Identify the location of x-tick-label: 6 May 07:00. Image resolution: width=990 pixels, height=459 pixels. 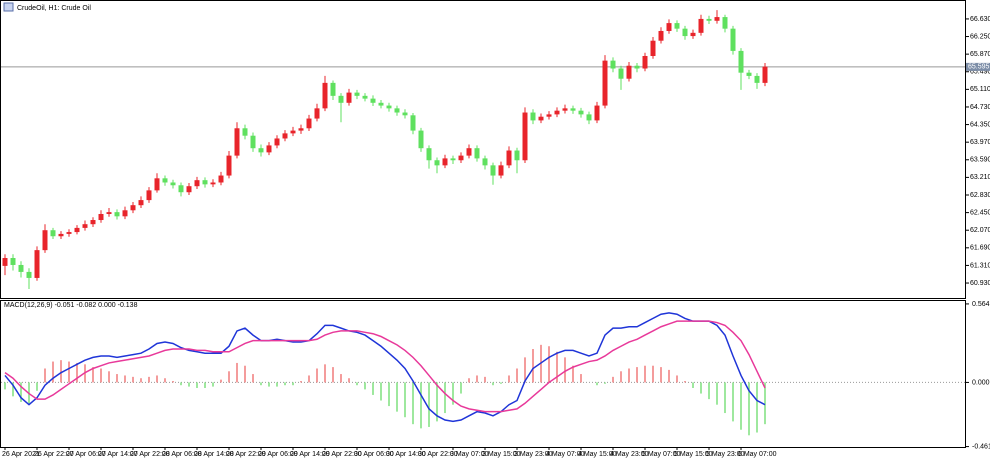
(757, 454).